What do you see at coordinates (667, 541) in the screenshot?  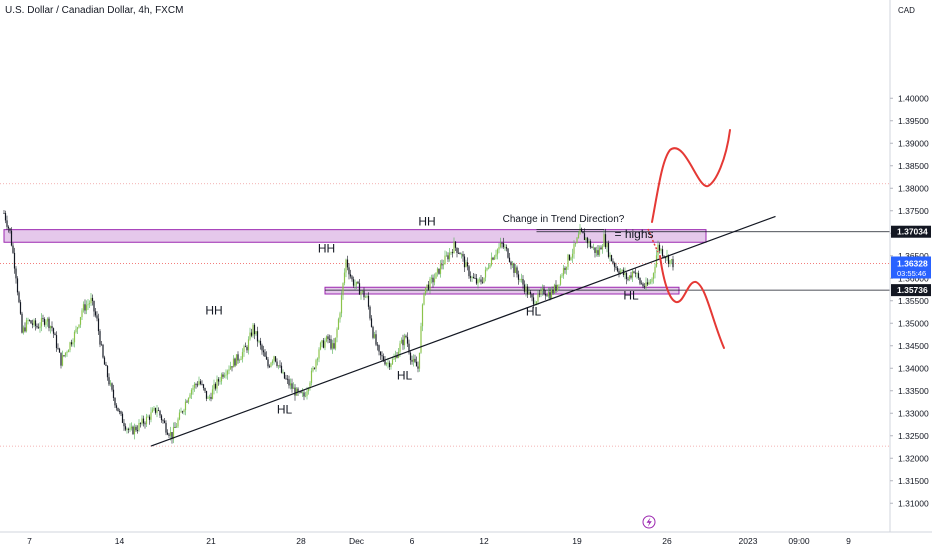 I see `x-tick-label: 26` at bounding box center [667, 541].